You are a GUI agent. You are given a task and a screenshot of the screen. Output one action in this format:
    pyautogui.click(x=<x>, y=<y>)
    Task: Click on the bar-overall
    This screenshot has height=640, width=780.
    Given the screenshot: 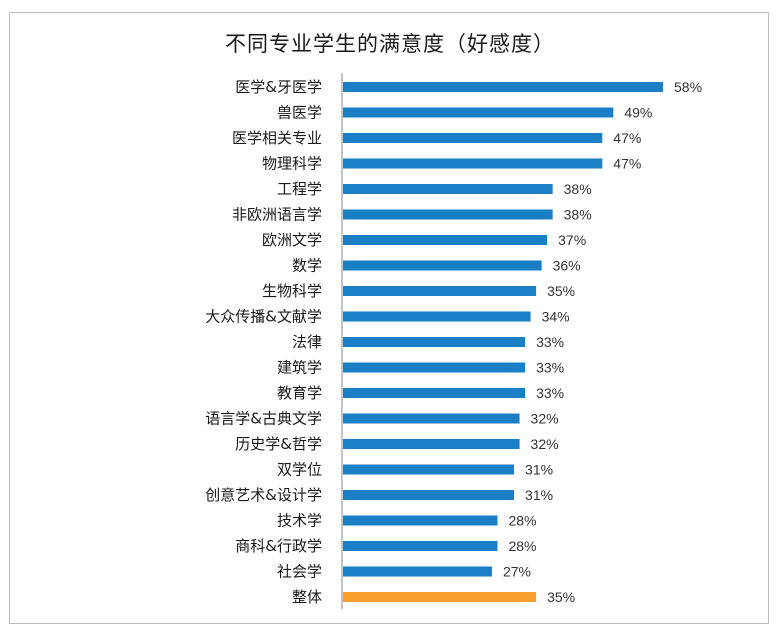 What is the action you would take?
    pyautogui.click(x=440, y=597)
    